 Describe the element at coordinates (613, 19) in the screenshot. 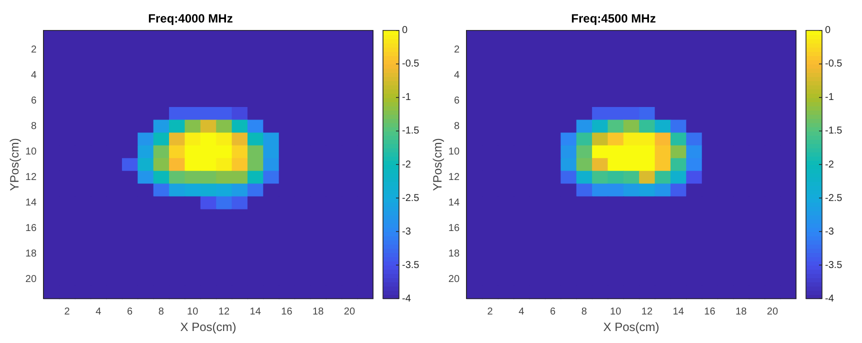

I see `chart-title: Freq:4500 MHz` at that location.